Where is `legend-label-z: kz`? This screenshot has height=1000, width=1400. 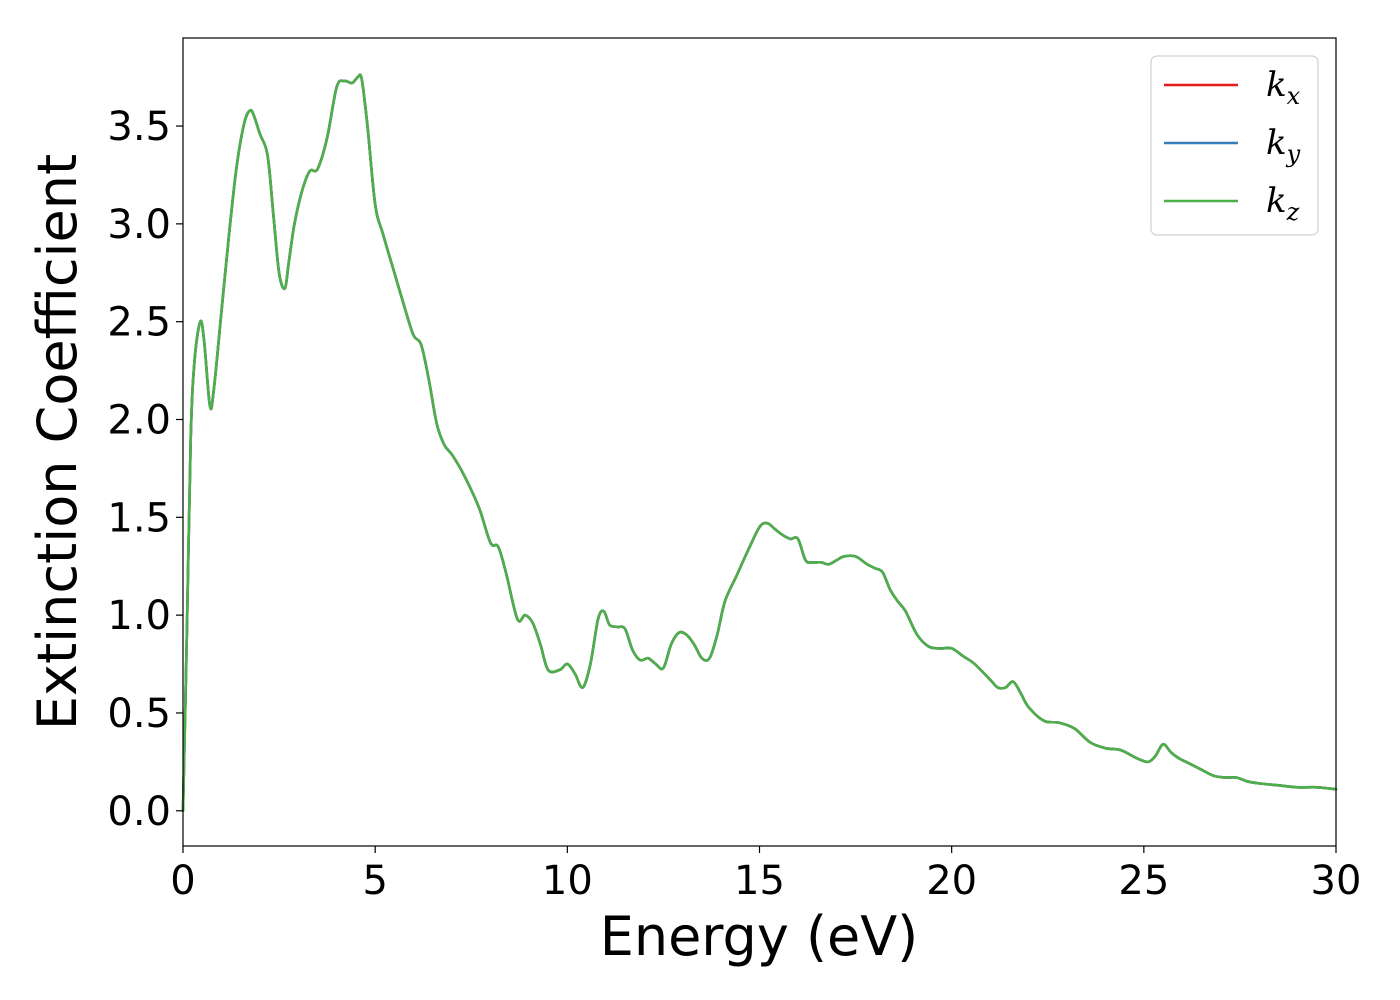
legend-label-z: kz is located at coordinates (1283, 203).